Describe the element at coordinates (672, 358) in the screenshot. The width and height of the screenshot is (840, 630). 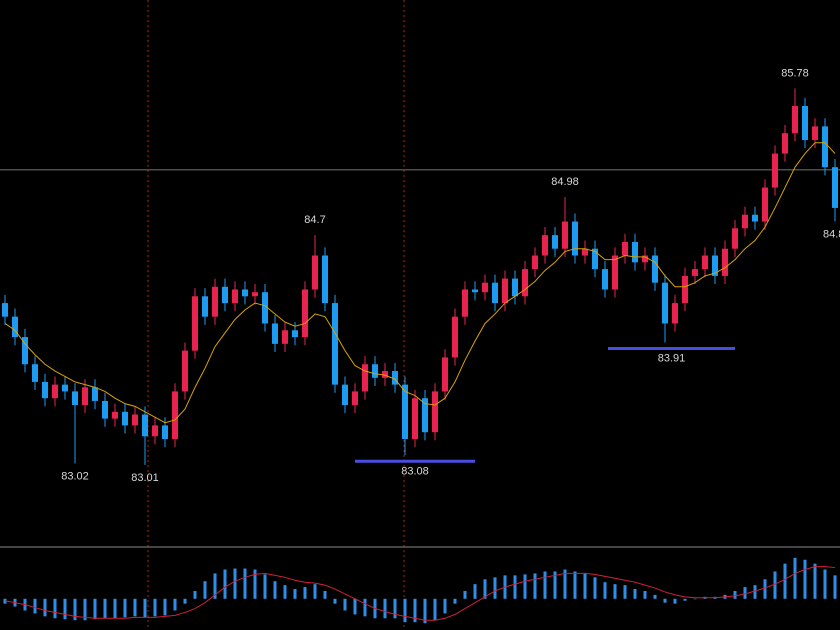
I see `low-label: 83.91` at that location.